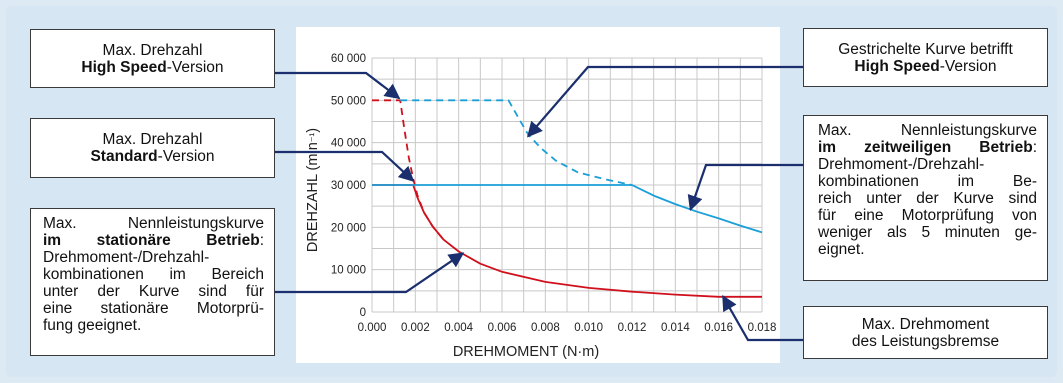 This screenshot has width=1063, height=383. What do you see at coordinates (925, 324) in the screenshot?
I see `callout-line: Max. Drehmoment` at bounding box center [925, 324].